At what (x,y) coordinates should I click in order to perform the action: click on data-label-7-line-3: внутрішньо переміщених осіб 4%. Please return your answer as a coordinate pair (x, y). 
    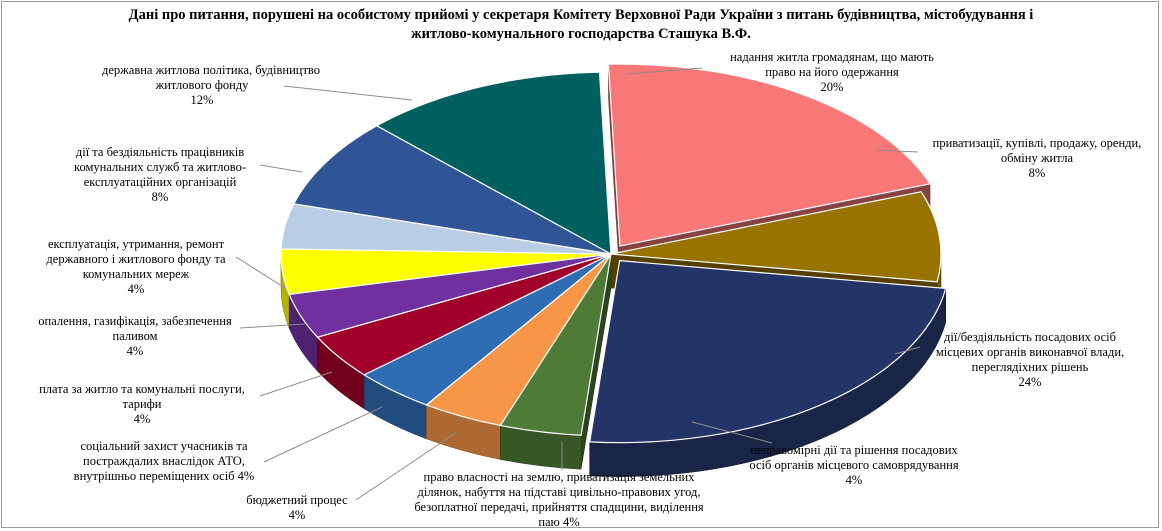
    Looking at the image, I should click on (164, 476).